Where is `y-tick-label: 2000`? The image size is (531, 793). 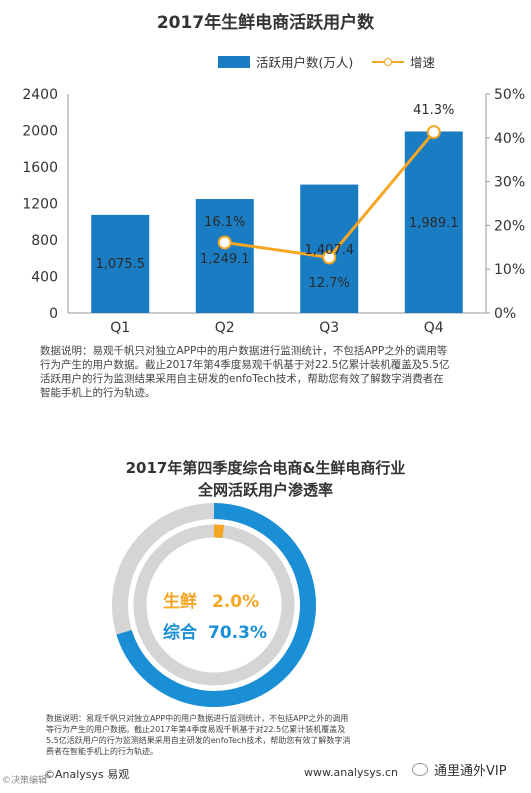
y-tick-label: 2000 is located at coordinates (40, 132).